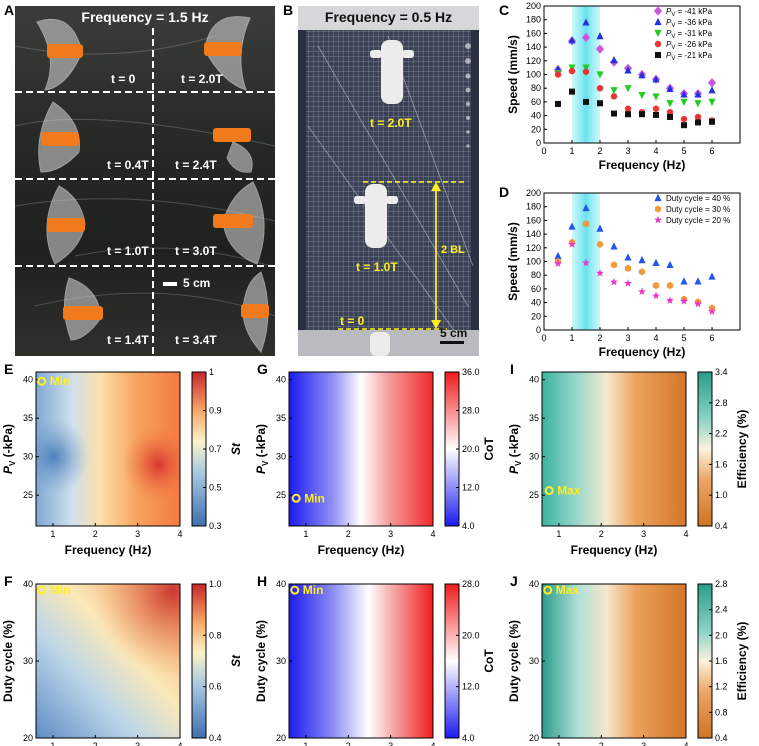  I want to click on optimum-label: Max, so click(568, 590).